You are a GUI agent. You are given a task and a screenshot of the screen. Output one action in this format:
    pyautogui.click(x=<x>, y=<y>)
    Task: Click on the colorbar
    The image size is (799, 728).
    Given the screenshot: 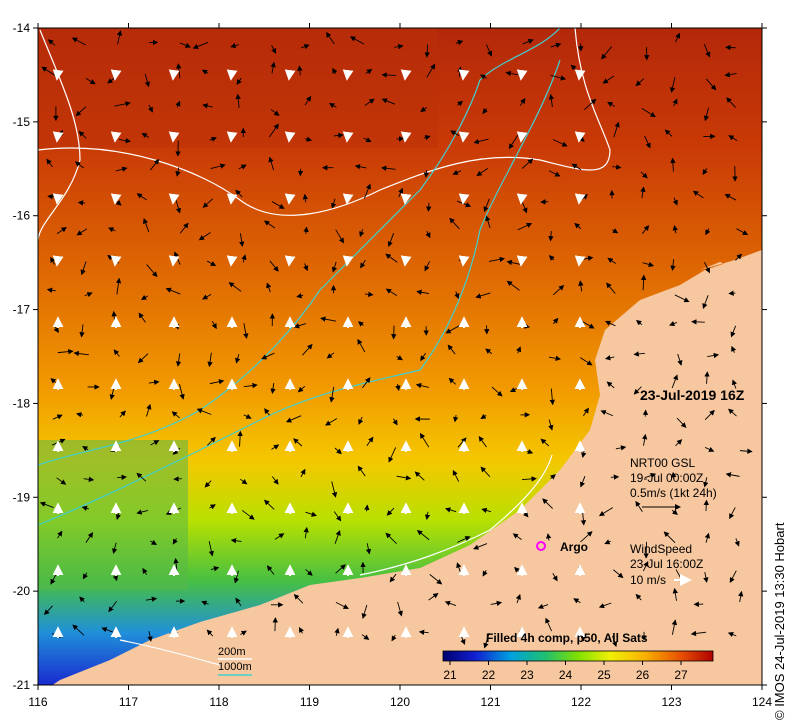 What is the action you would take?
    pyautogui.click(x=578, y=656)
    